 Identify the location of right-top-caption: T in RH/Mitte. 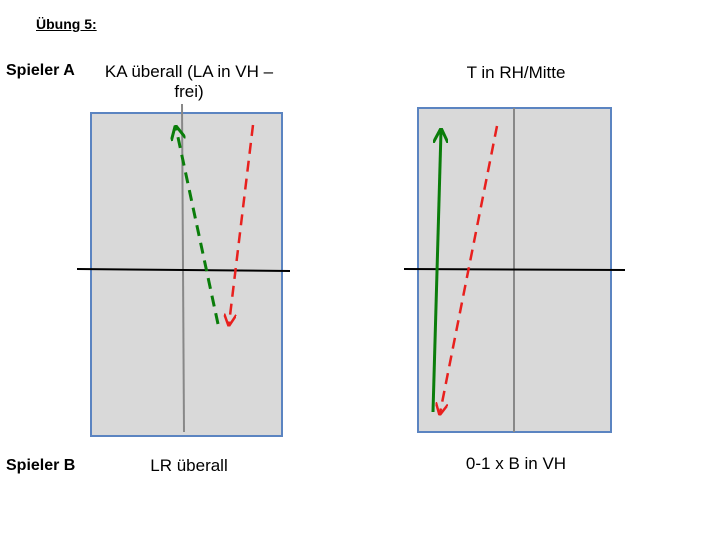
(516, 72).